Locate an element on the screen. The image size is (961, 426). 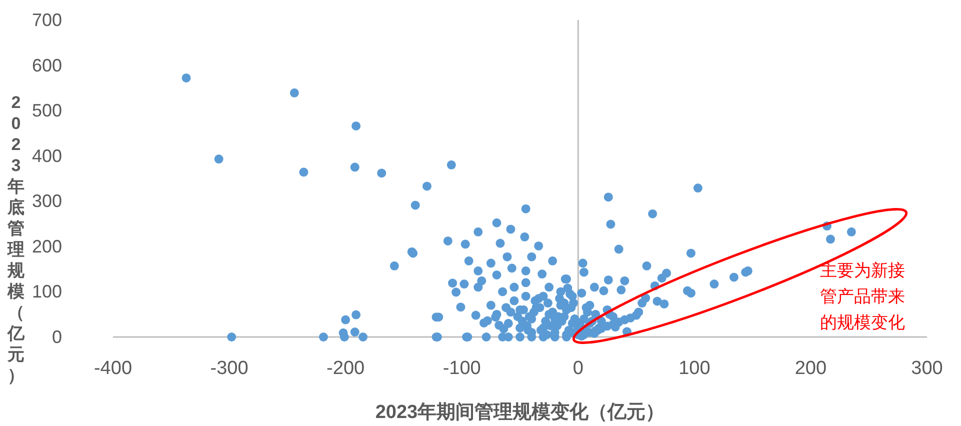
y-tick-label: 0 is located at coordinates (57, 337).